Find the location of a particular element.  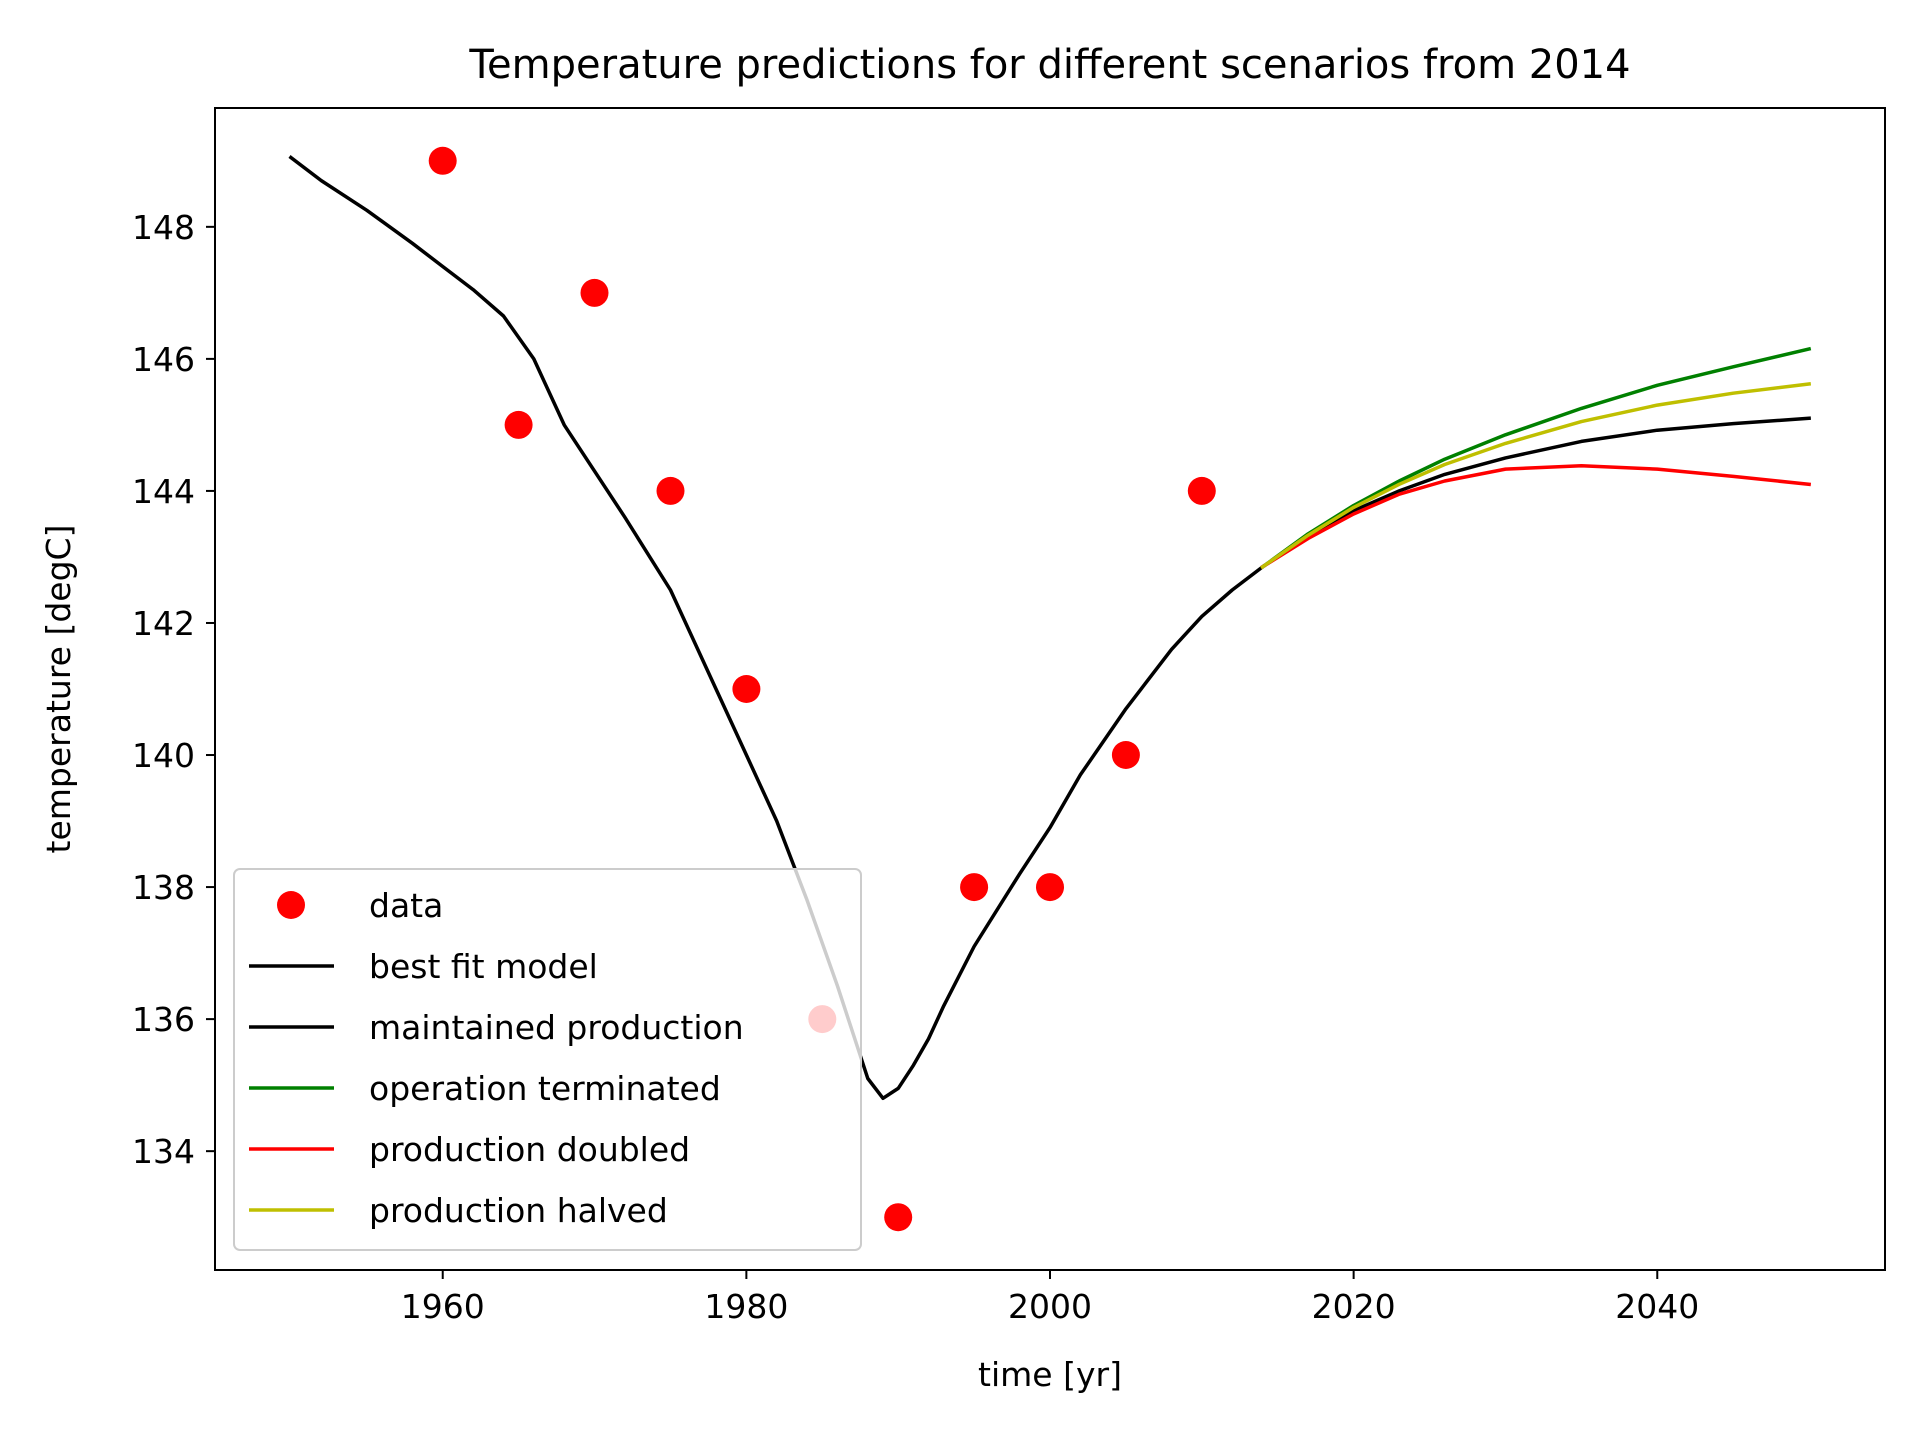

data-point-1970 is located at coordinates (594, 292).